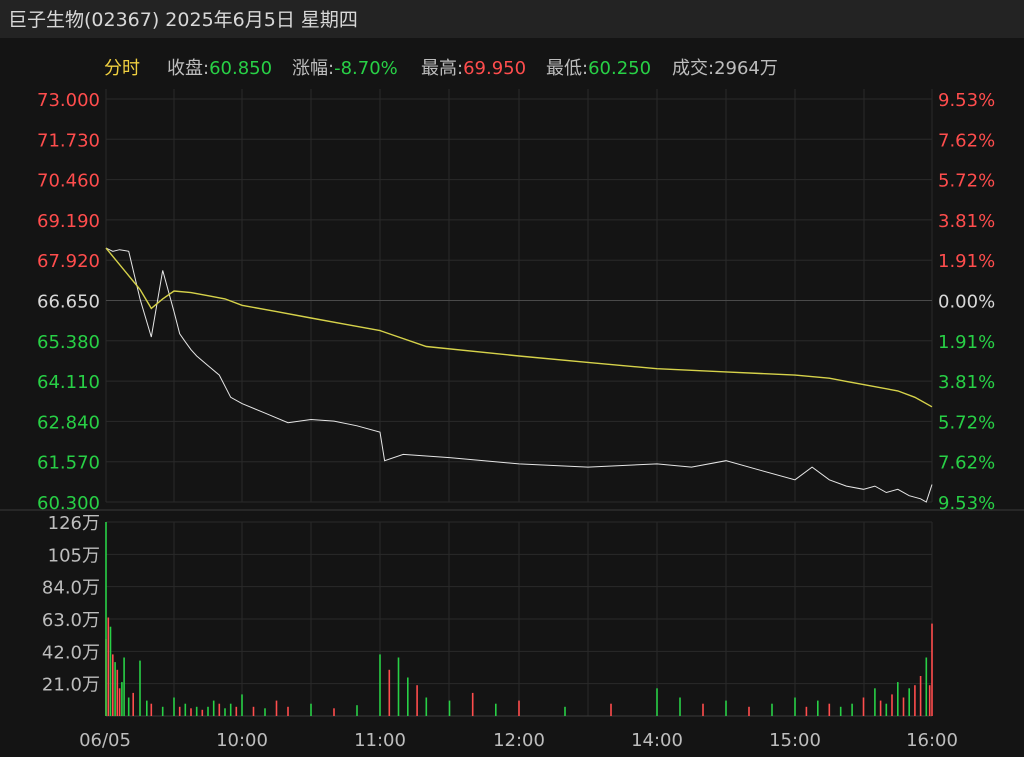 The image size is (1024, 757). I want to click on volume-tick-label: 63.0万, so click(71, 620).